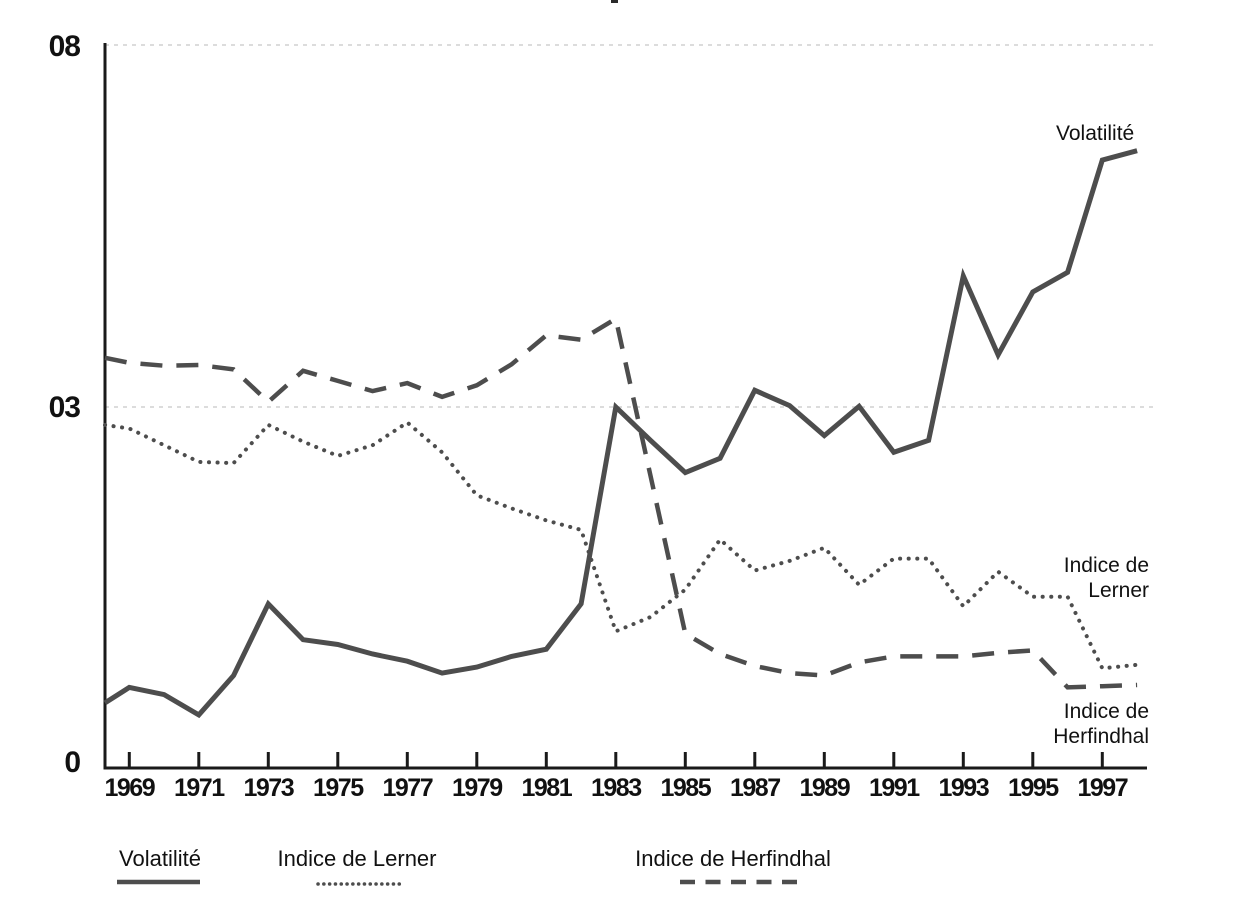  Describe the element at coordinates (685, 788) in the screenshot. I see `x-tick-label: 1985` at that location.